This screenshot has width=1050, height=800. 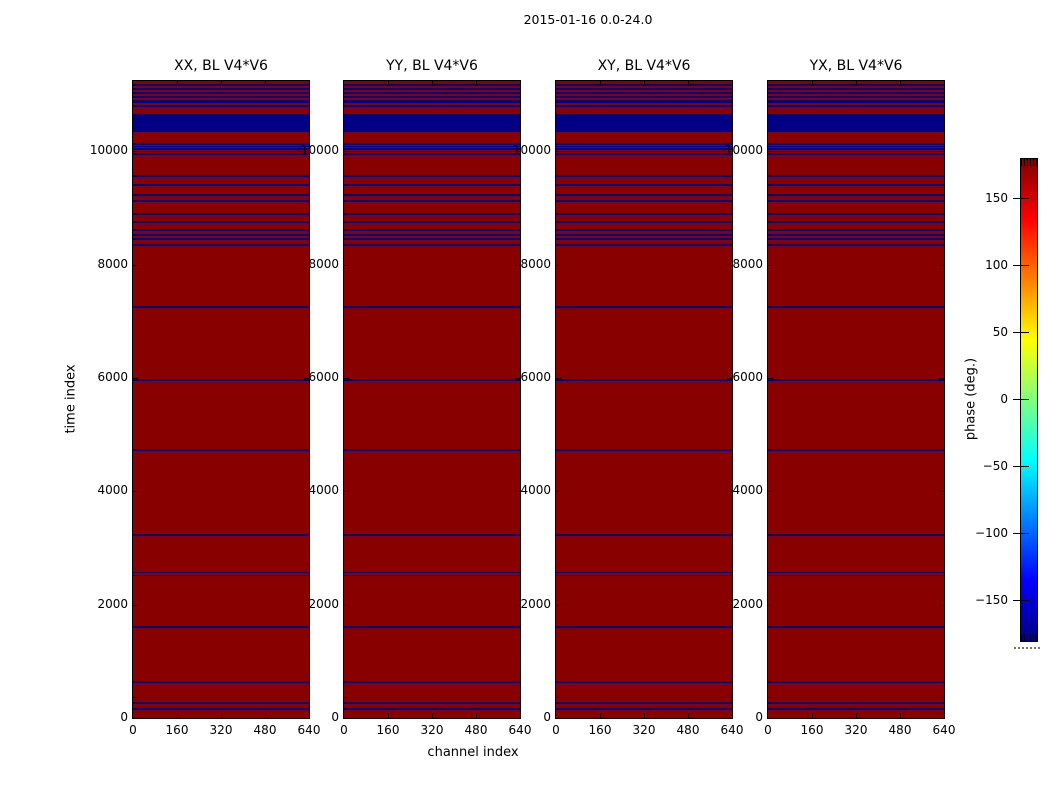 I want to click on panel-title-xy: XY, BL V4*V6, so click(x=644, y=66).